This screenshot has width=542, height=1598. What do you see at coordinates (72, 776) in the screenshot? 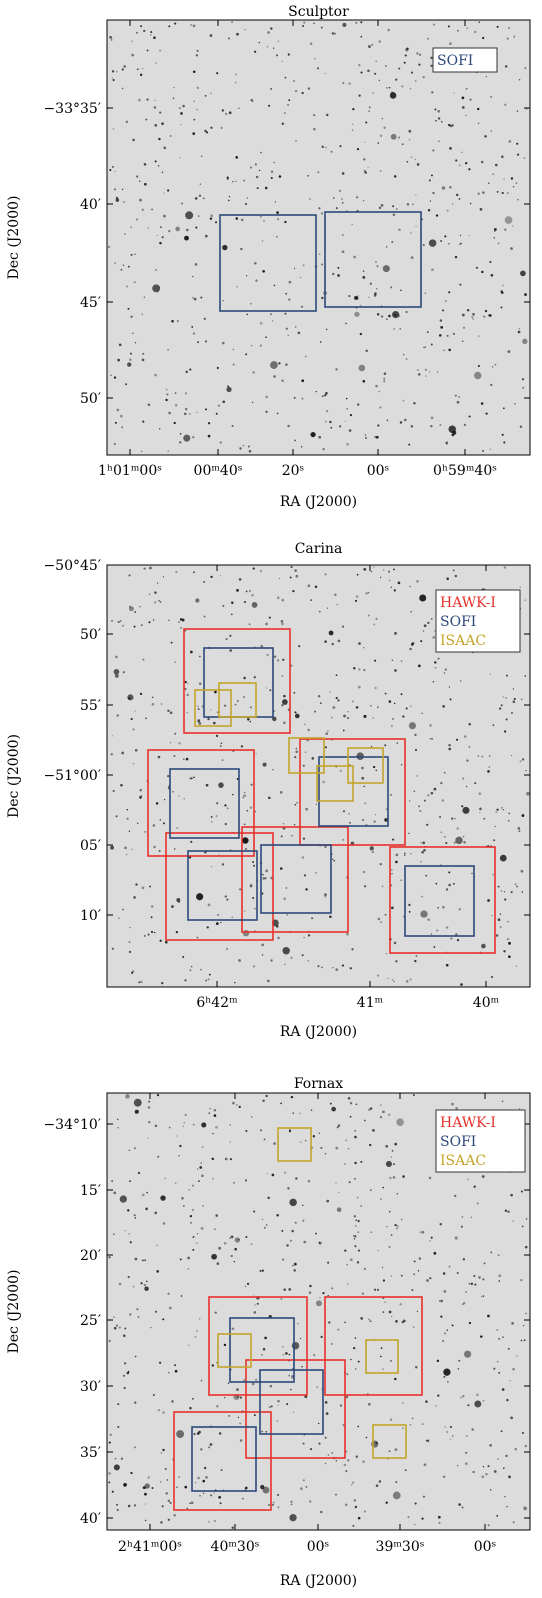
I see `y-tick-label: −51°00′` at bounding box center [72, 776].